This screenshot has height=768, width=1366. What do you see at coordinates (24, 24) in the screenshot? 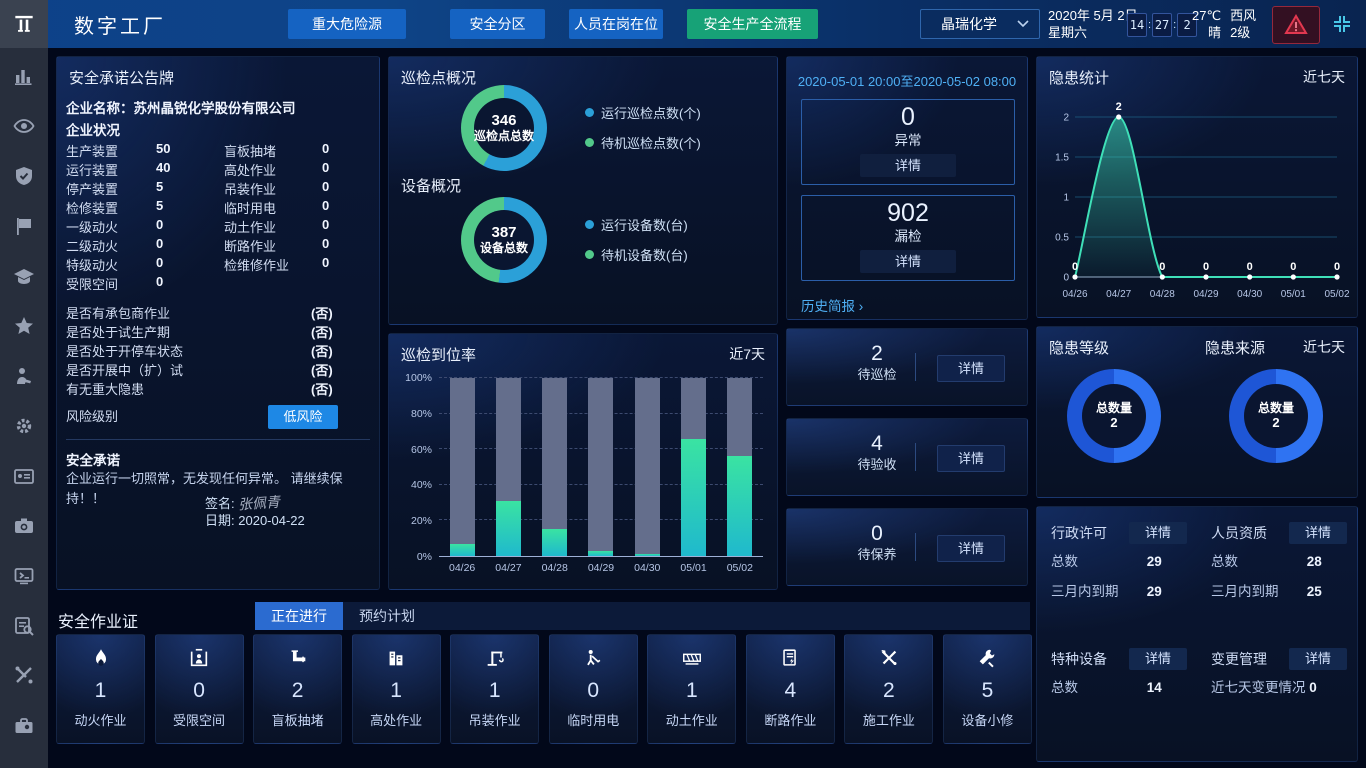
I see `app-logo` at bounding box center [24, 24].